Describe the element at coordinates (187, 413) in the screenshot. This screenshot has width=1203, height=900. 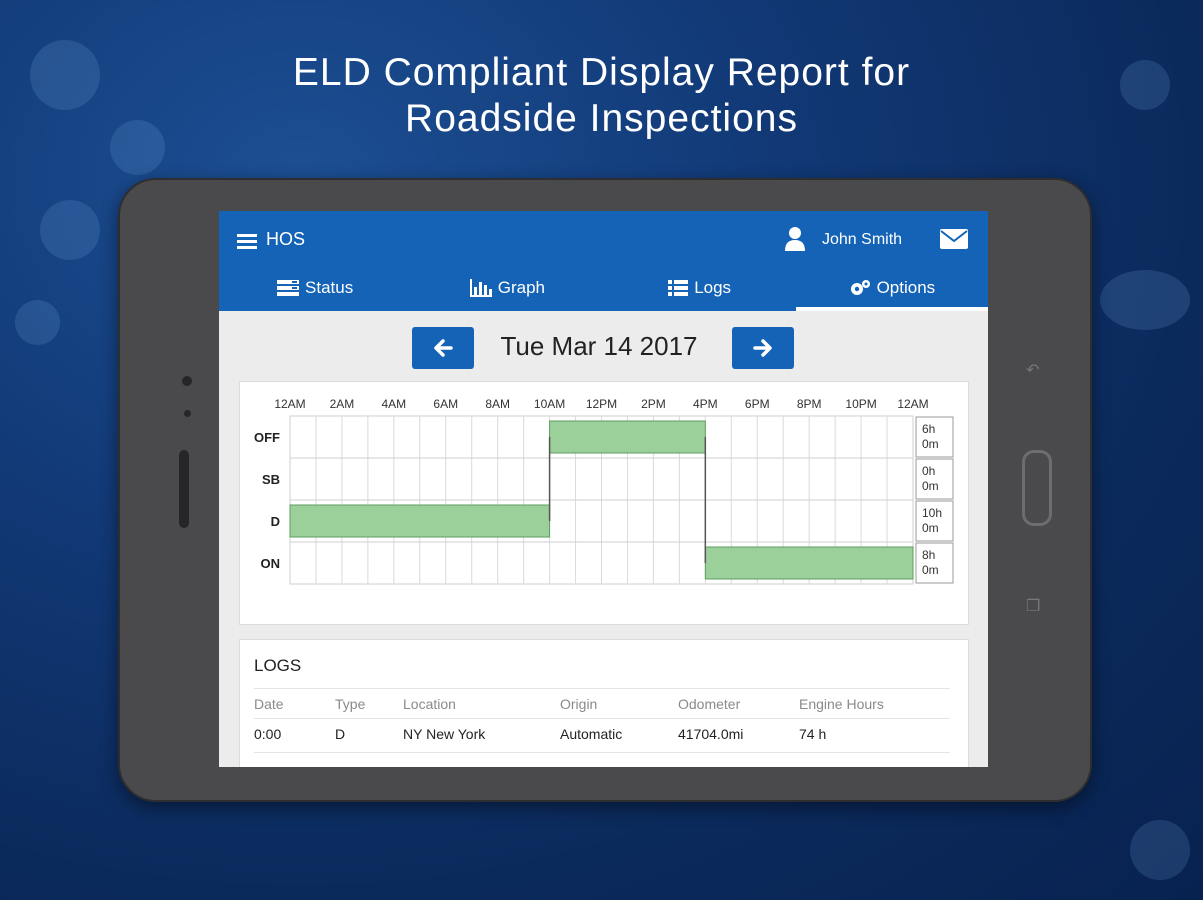
I see `sensor-icon` at that location.